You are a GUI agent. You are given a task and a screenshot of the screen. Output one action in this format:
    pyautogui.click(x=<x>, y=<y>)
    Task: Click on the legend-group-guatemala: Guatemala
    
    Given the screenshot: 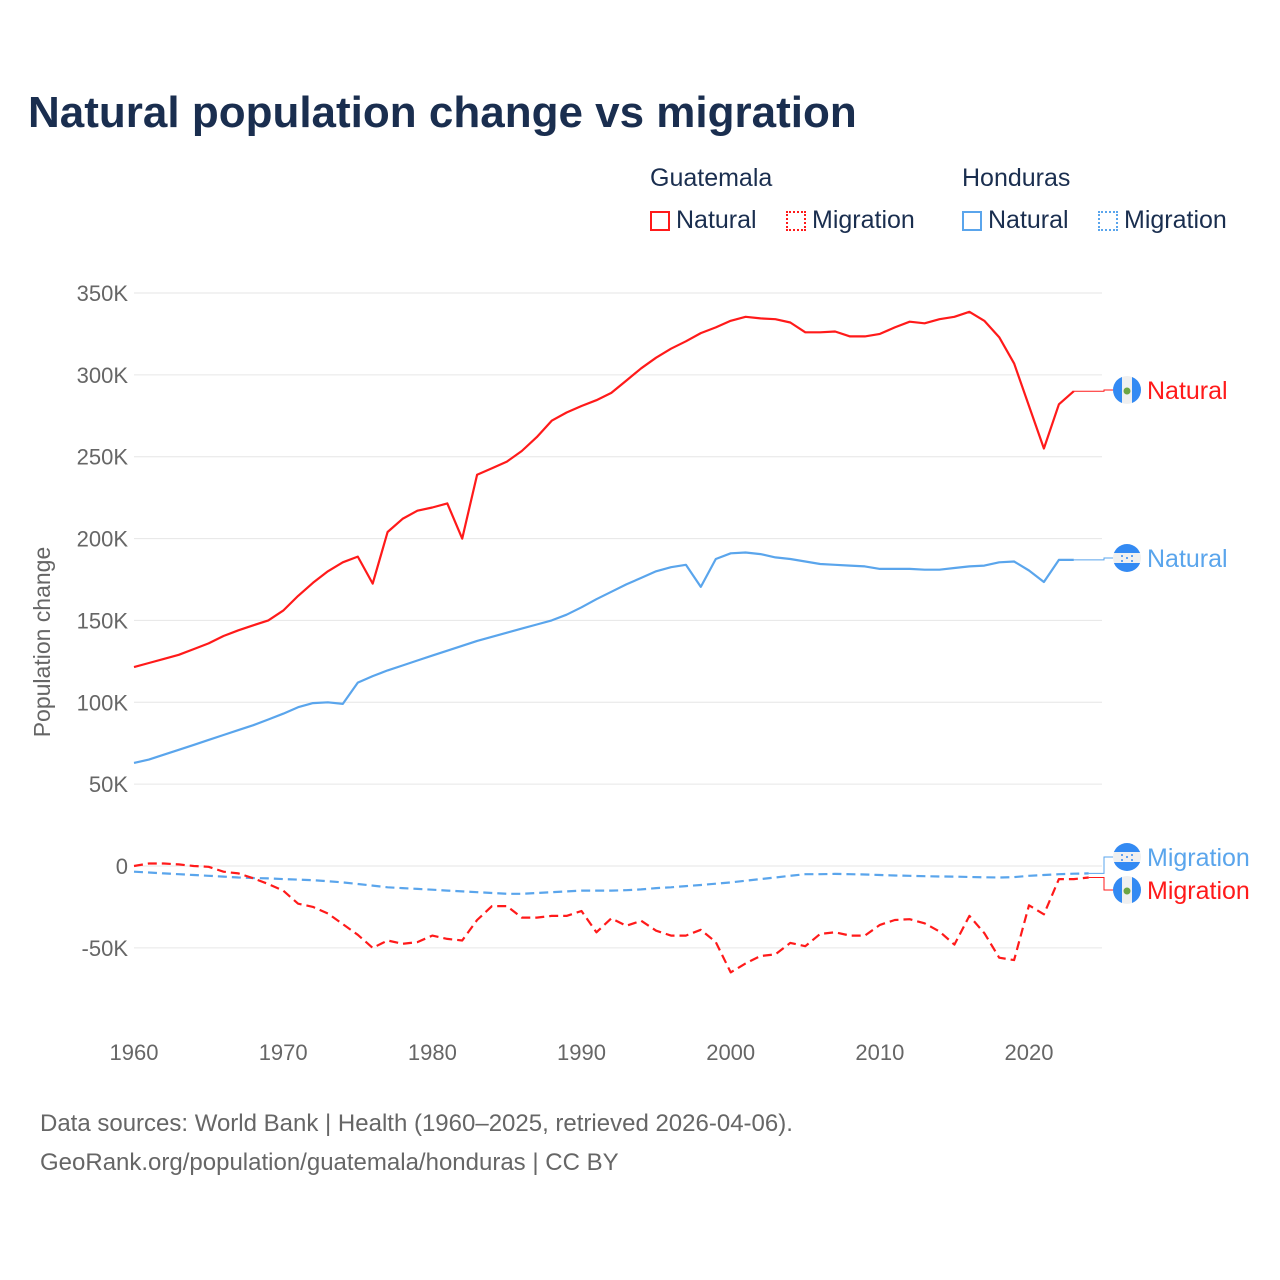 What is the action you would take?
    pyautogui.click(x=711, y=178)
    